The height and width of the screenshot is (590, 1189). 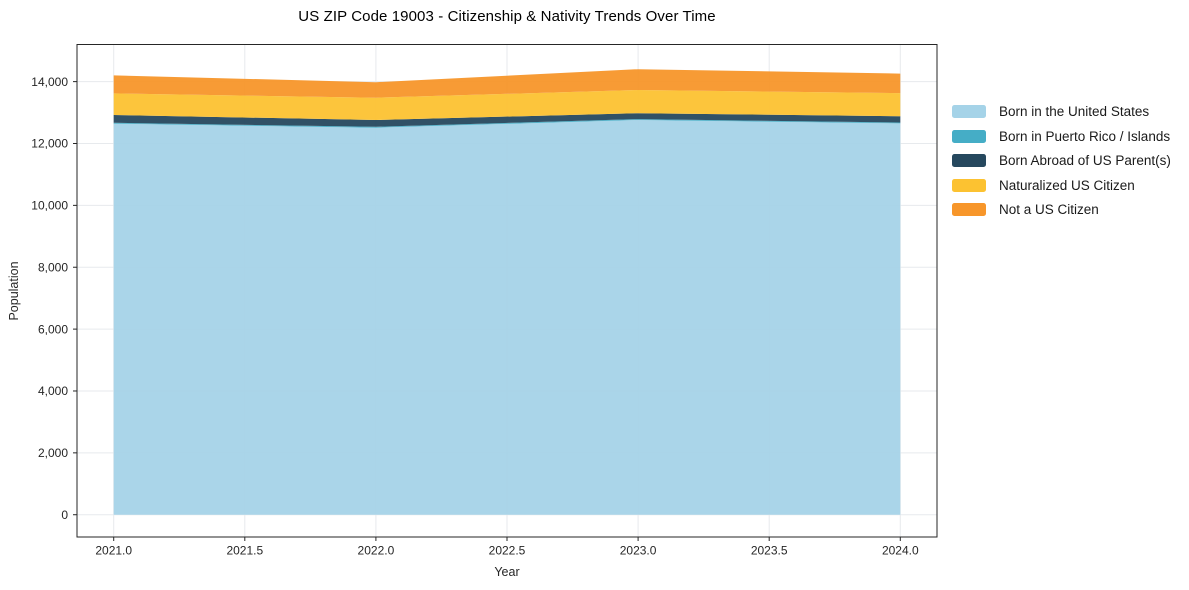 I want to click on legend-label: Not a US Citizen, so click(x=1049, y=209).